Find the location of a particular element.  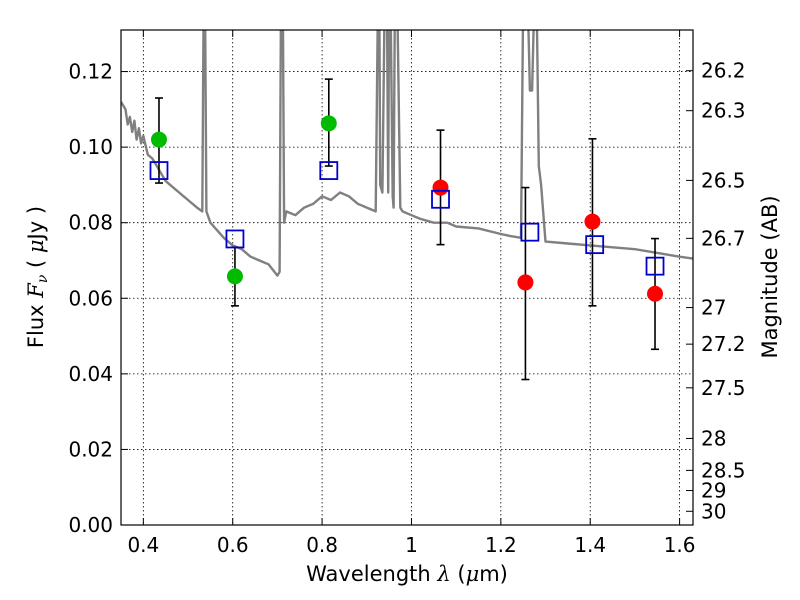

x-tick-label: 1 is located at coordinates (411, 545).